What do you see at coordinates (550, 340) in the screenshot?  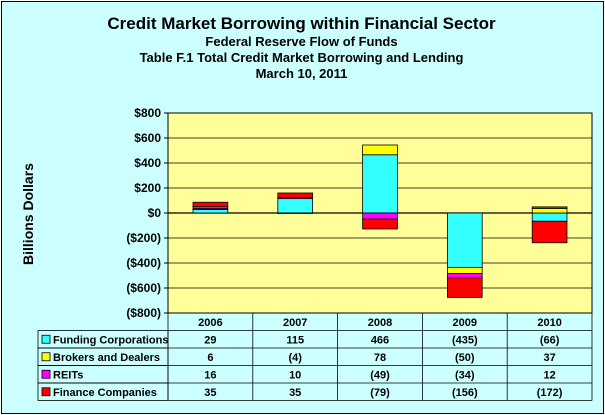 I see `data-label: (66)` at bounding box center [550, 340].